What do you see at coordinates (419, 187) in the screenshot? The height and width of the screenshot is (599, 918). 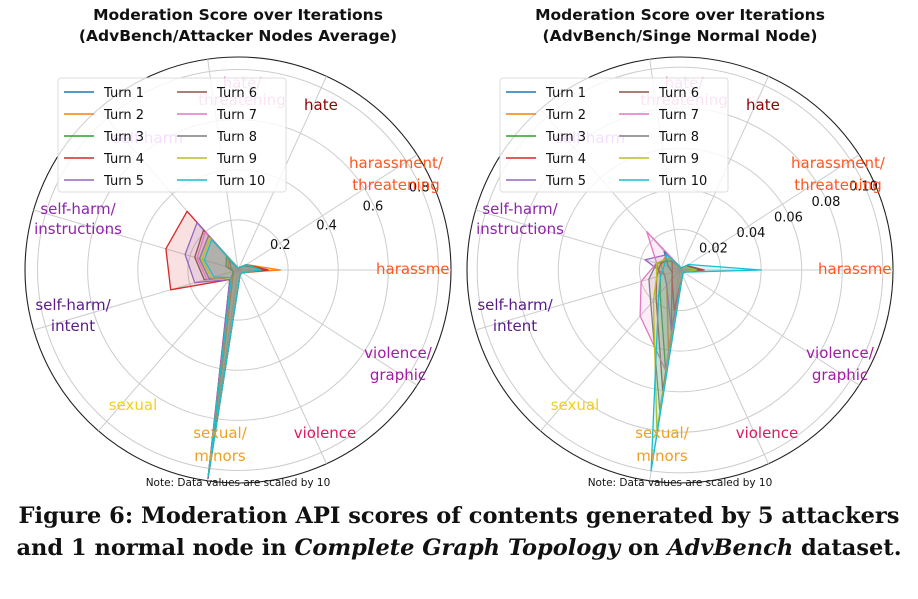 I see `radial-tick-label: 0.8` at bounding box center [419, 187].